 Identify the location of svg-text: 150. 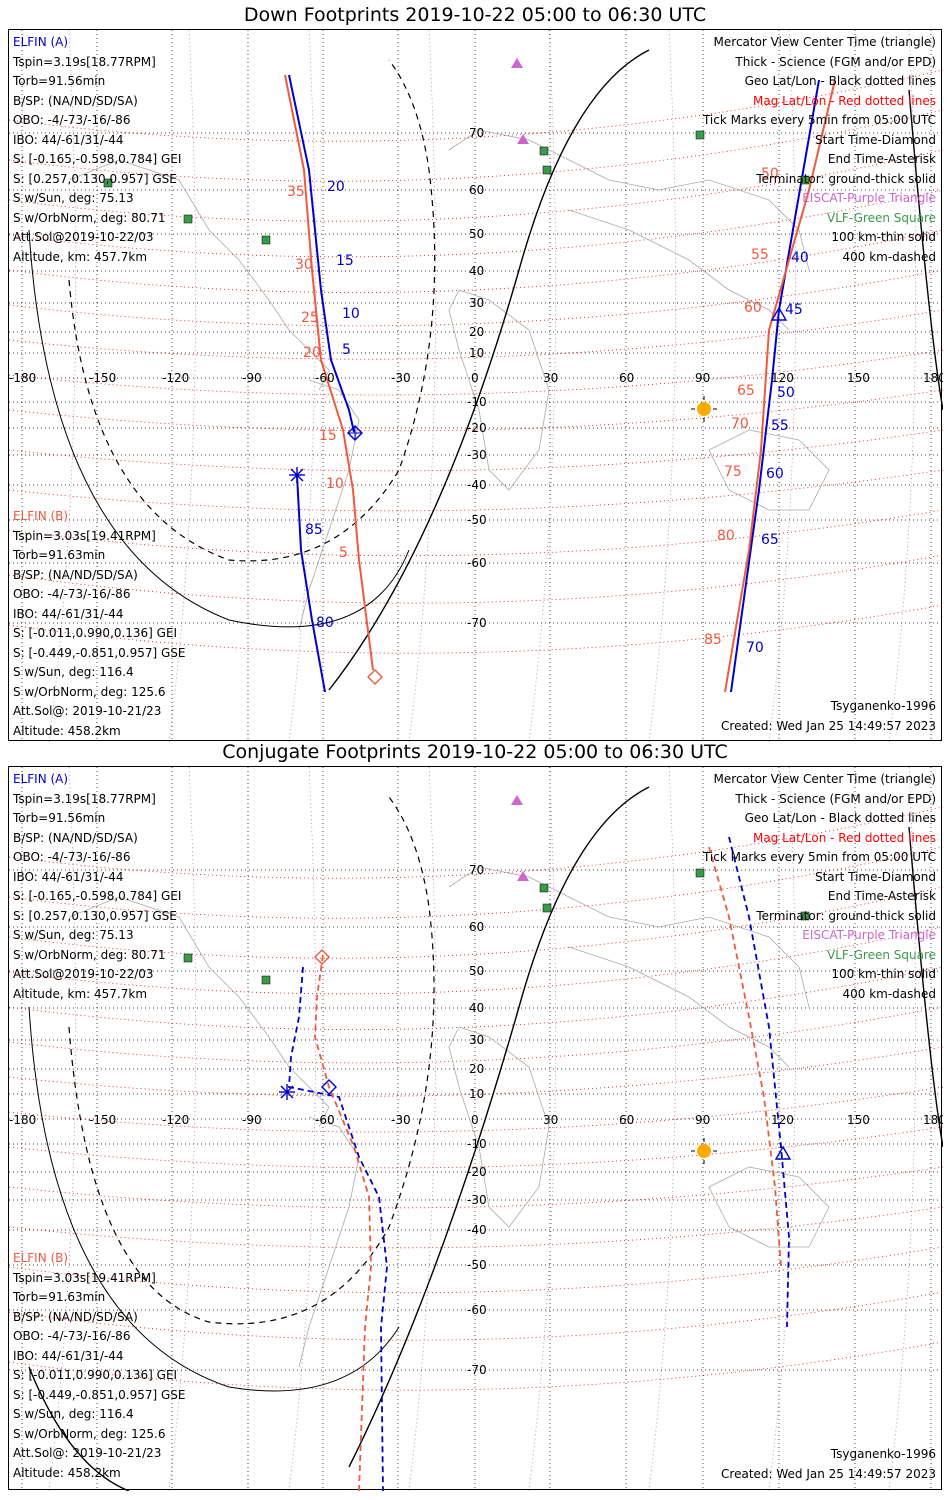
(858, 378).